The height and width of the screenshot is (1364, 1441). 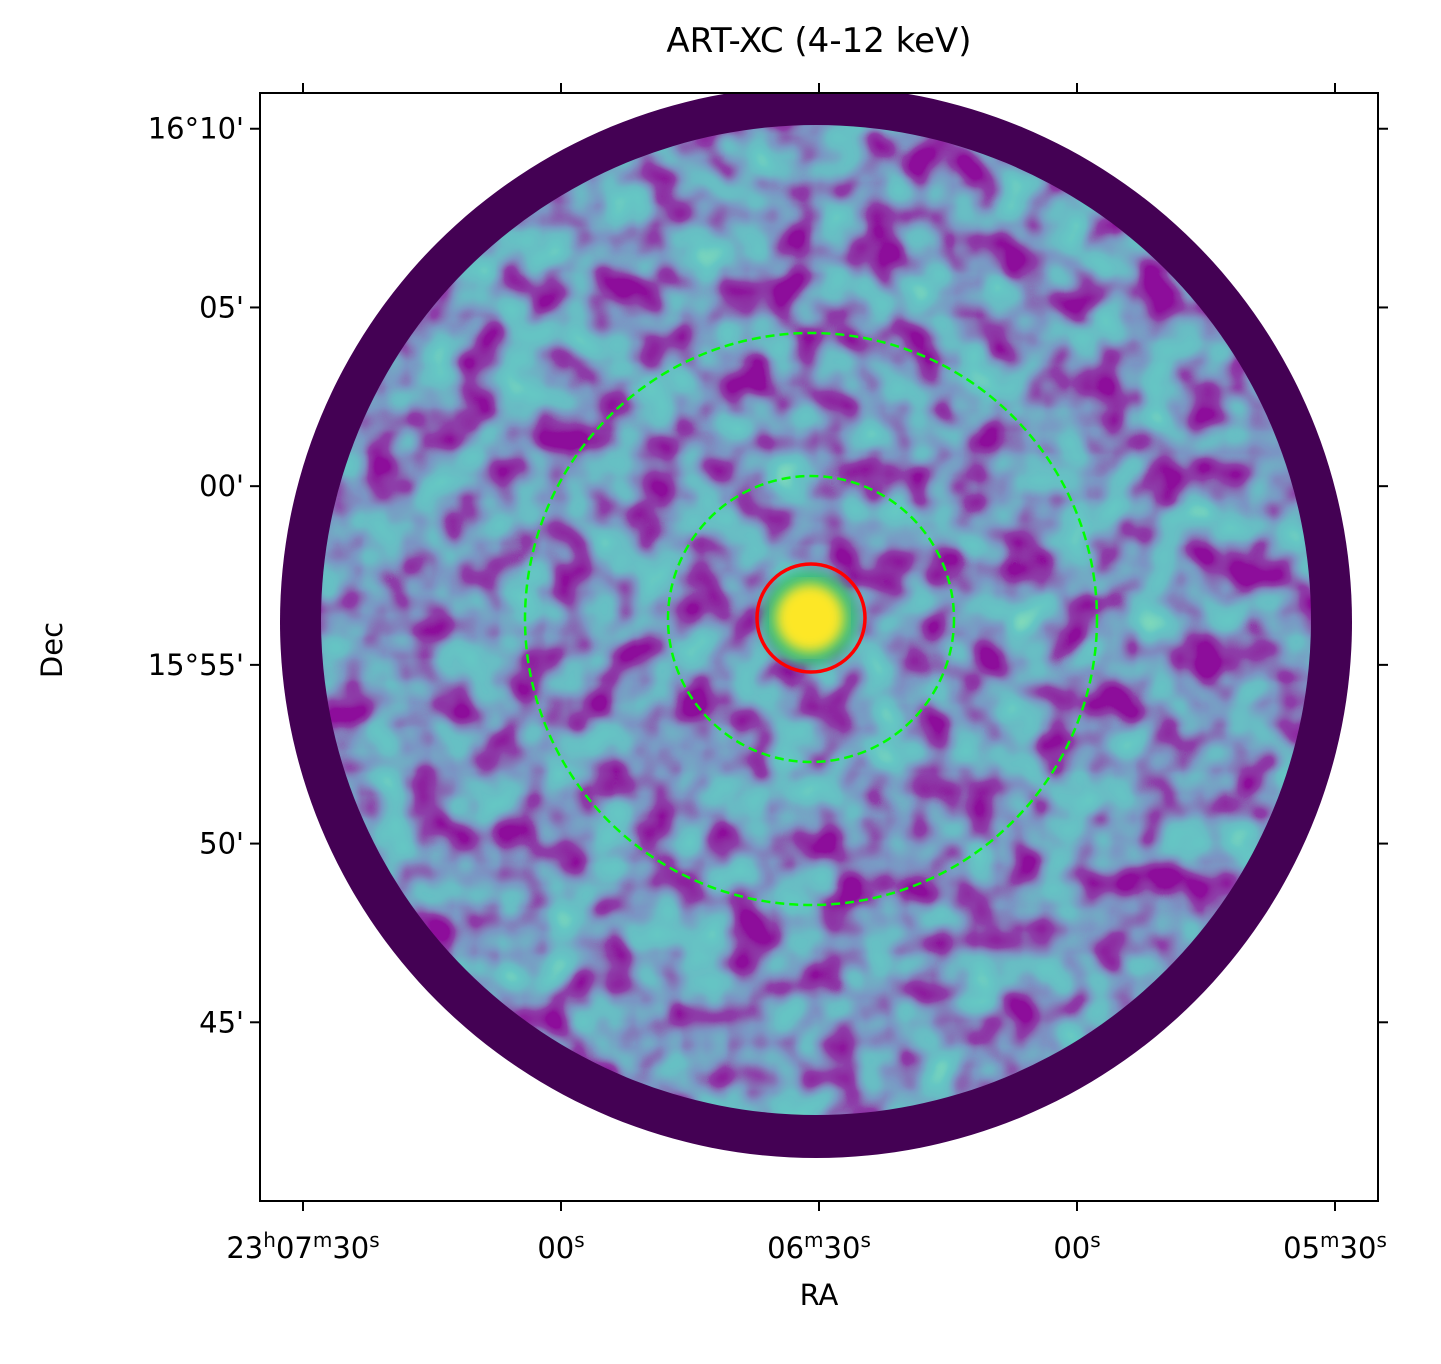 What do you see at coordinates (819, 1246) in the screenshot?
I see `x-tick-label: 06m30s` at bounding box center [819, 1246].